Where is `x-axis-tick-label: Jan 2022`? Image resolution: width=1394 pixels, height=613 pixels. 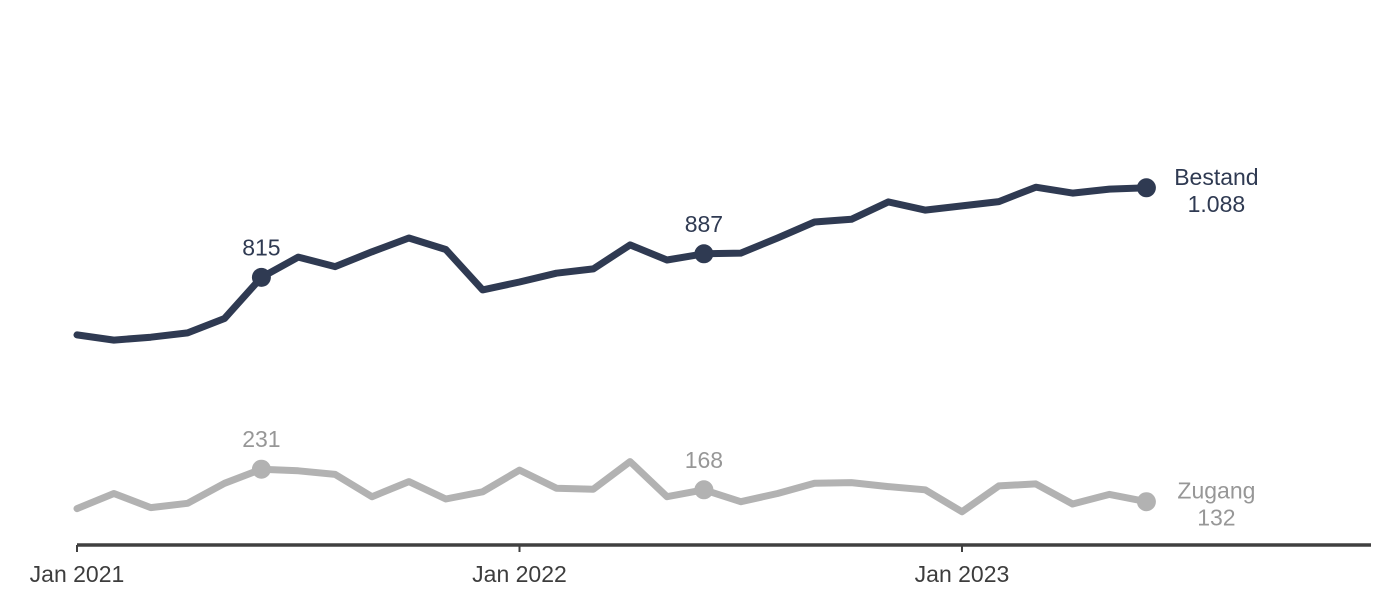
x-axis-tick-label: Jan 2022 is located at coordinates (519, 574).